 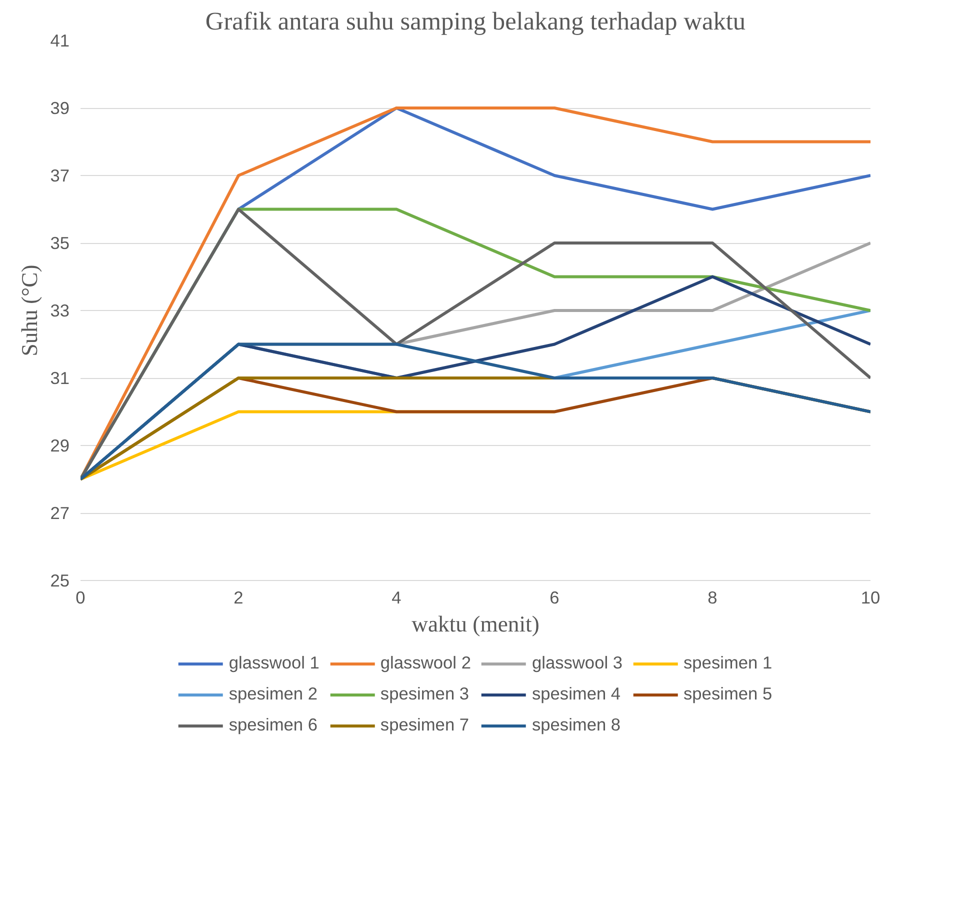 What do you see at coordinates (274, 663) in the screenshot?
I see `legend-label: glasswool 1` at bounding box center [274, 663].